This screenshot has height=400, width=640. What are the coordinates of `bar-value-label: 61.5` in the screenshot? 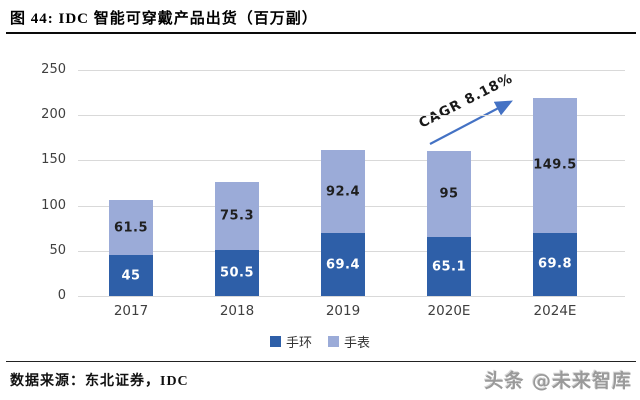 It's located at (131, 228).